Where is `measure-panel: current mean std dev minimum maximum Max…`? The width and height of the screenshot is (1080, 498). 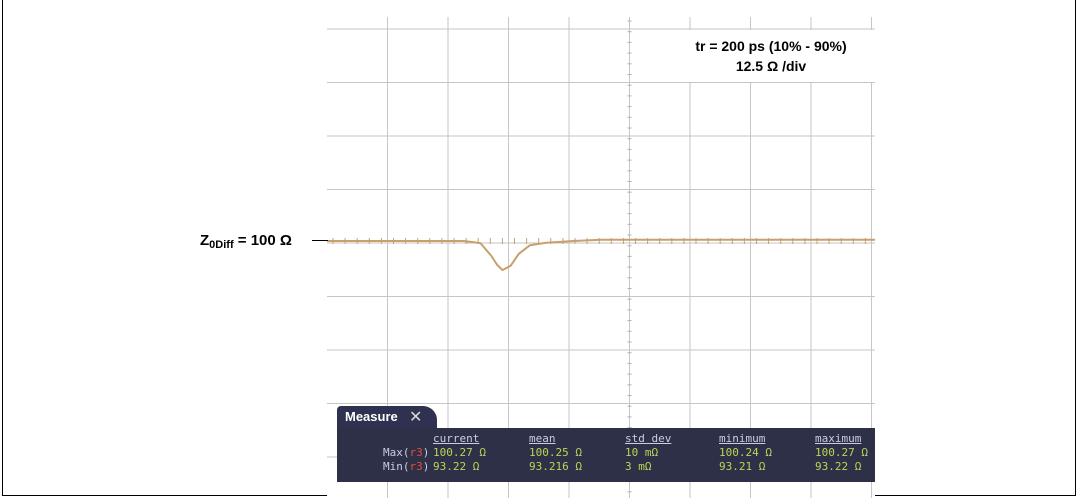
measure-panel: current mean std dev minimum maximum Max… is located at coordinates (606, 455).